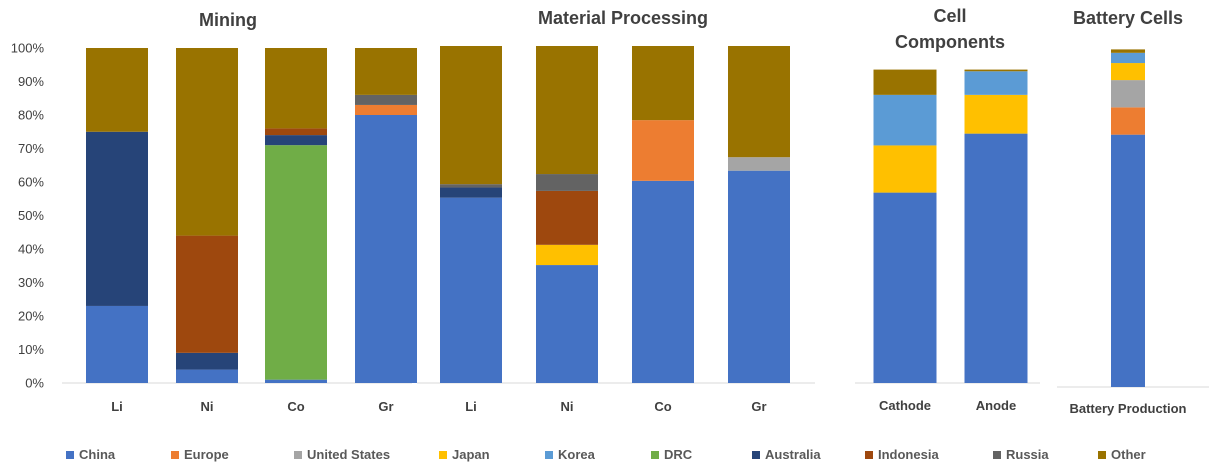 This screenshot has width=1220, height=471. Describe the element at coordinates (1128, 454) in the screenshot. I see `legend-label-other: Other` at that location.